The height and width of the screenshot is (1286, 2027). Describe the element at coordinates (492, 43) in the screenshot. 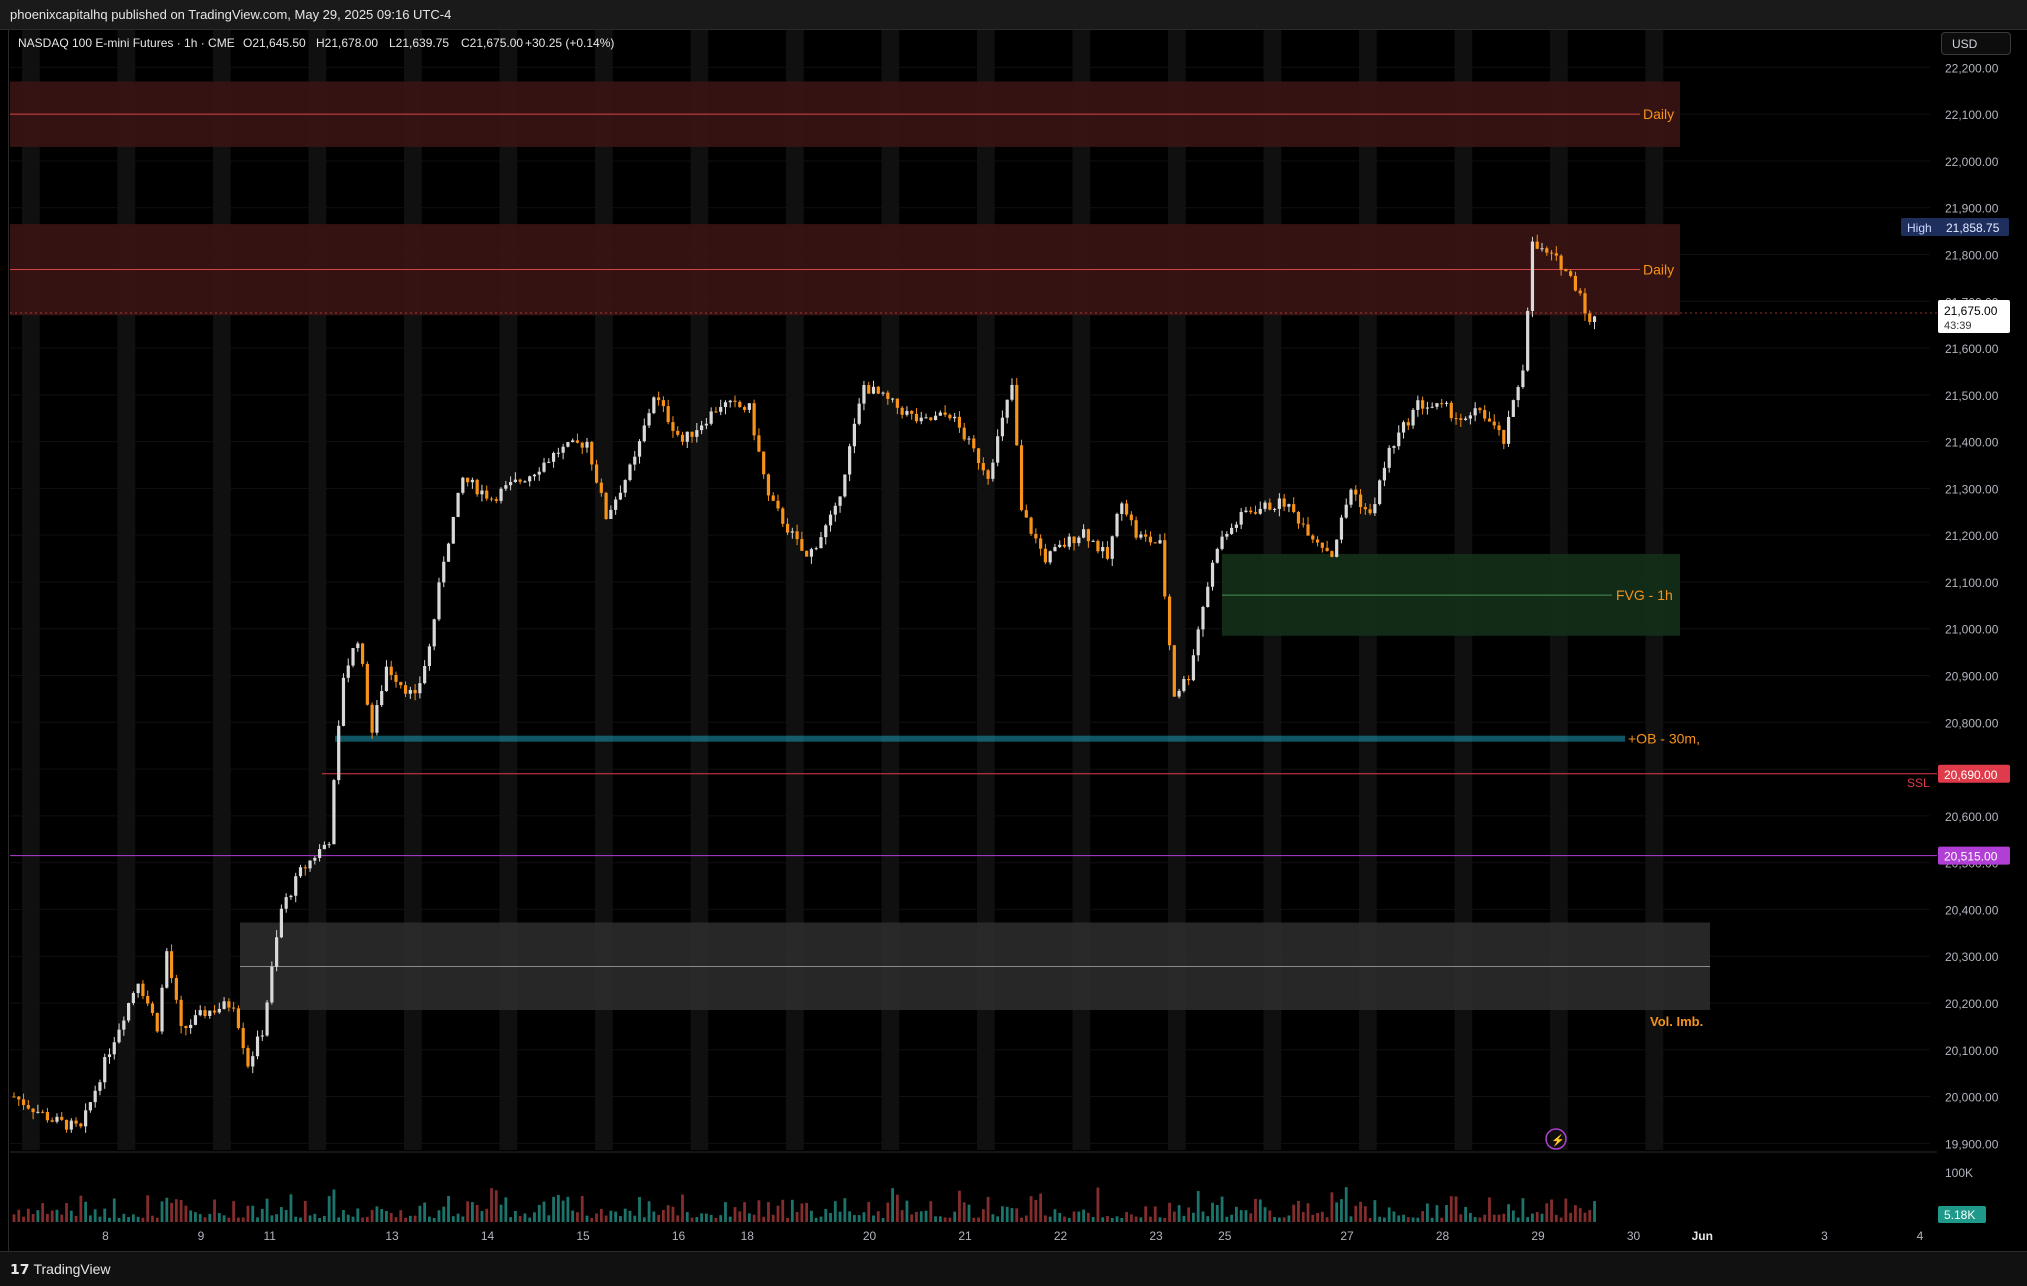

I see `legend-close: C21,675.00` at that location.